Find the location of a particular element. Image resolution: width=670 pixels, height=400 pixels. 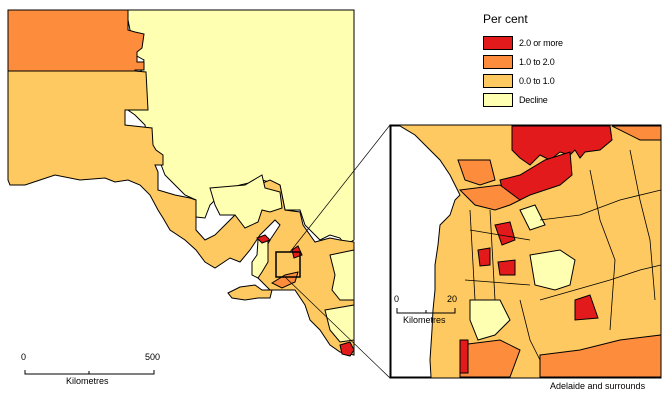

main-scale-end: 500 is located at coordinates (153, 357).